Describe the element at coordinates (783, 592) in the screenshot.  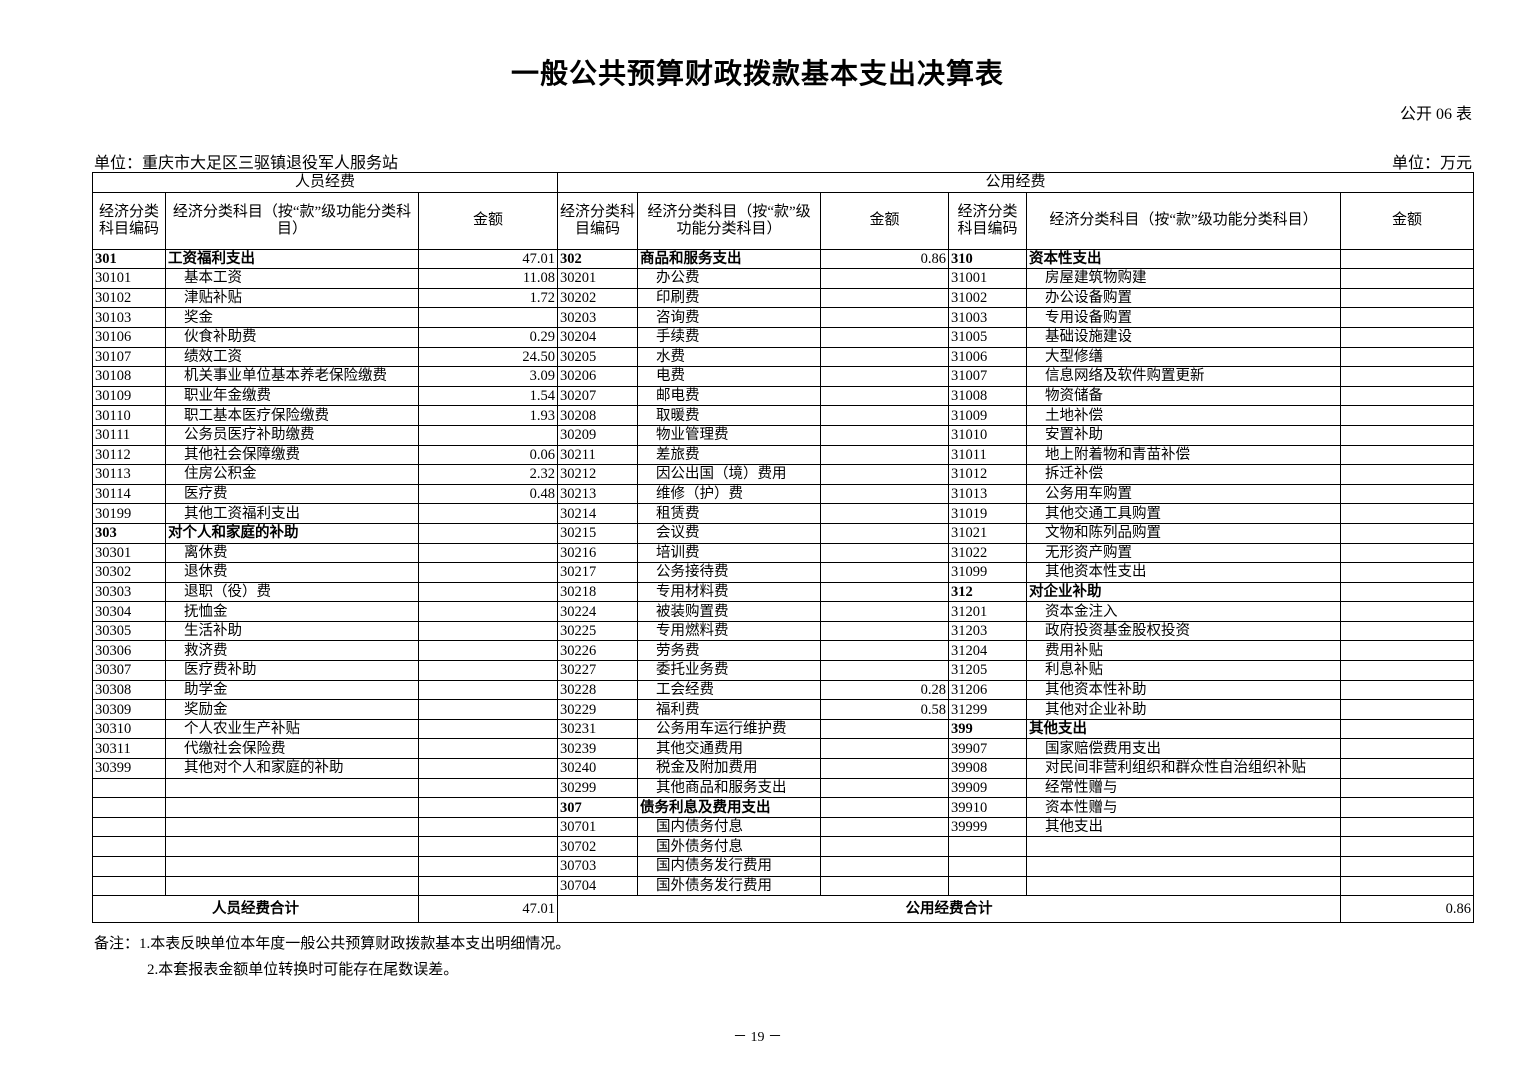
I see `table-row: 30303 退职（役）费 30218 专用材料费 312 对企业补助` at that location.